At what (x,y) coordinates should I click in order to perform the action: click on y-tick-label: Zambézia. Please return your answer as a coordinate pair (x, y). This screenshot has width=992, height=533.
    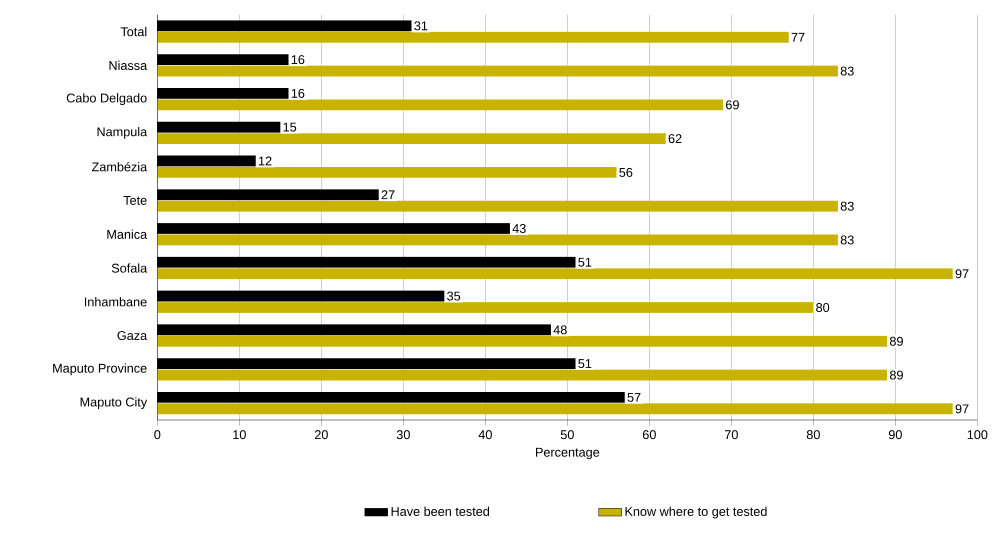
    Looking at the image, I should click on (120, 167).